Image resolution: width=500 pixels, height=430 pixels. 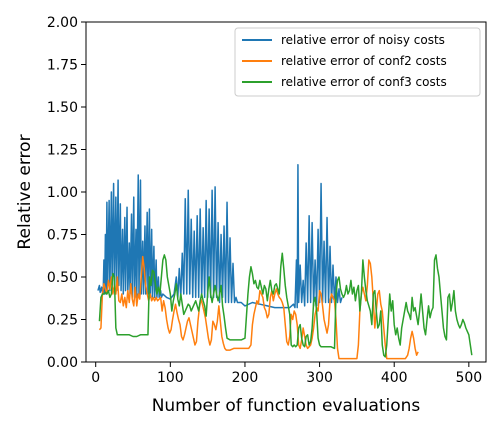 I want to click on x-tick-label: 0, so click(x=95, y=378).